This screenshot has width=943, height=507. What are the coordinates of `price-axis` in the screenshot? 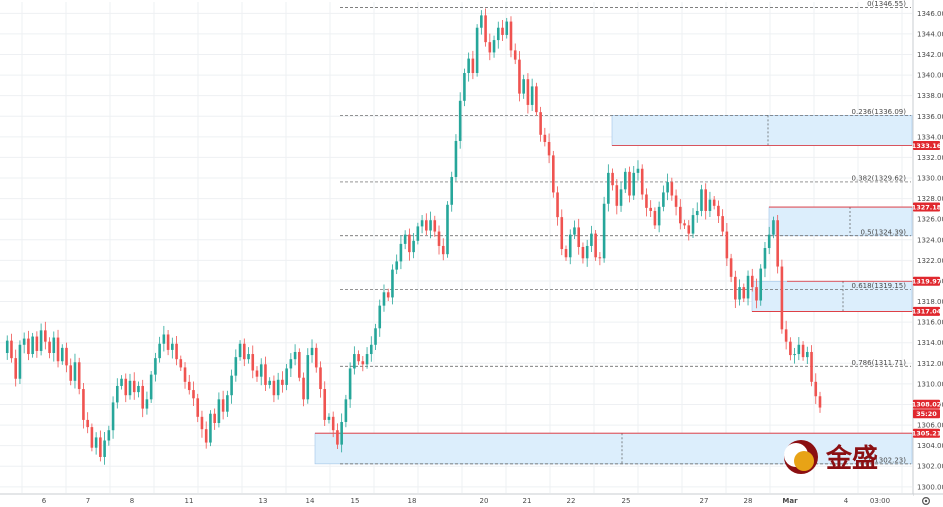 It's located at (928, 253).